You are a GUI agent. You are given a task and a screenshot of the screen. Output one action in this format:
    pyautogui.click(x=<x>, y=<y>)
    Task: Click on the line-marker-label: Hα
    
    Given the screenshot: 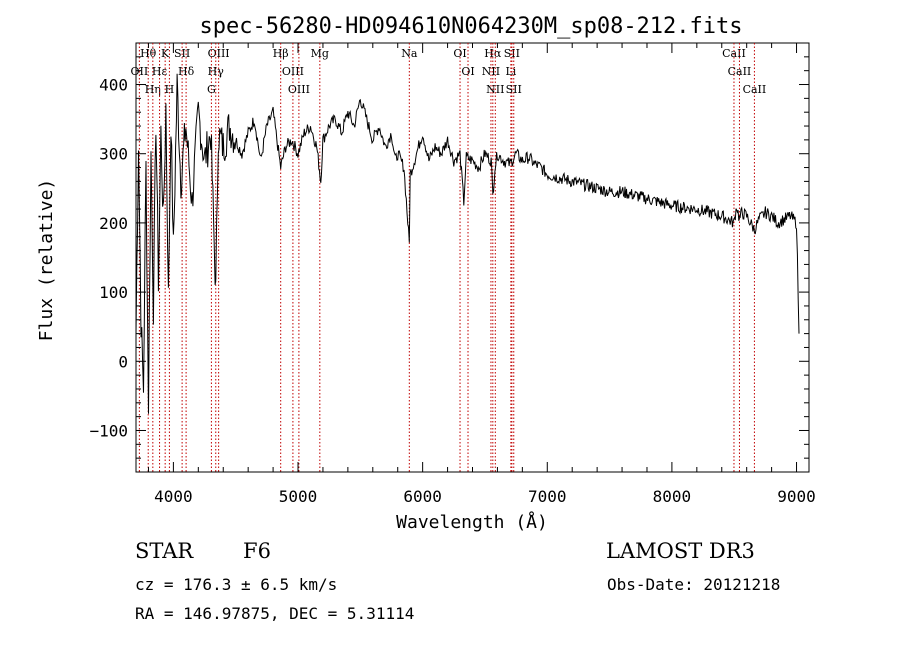 What is the action you would take?
    pyautogui.click(x=493, y=53)
    